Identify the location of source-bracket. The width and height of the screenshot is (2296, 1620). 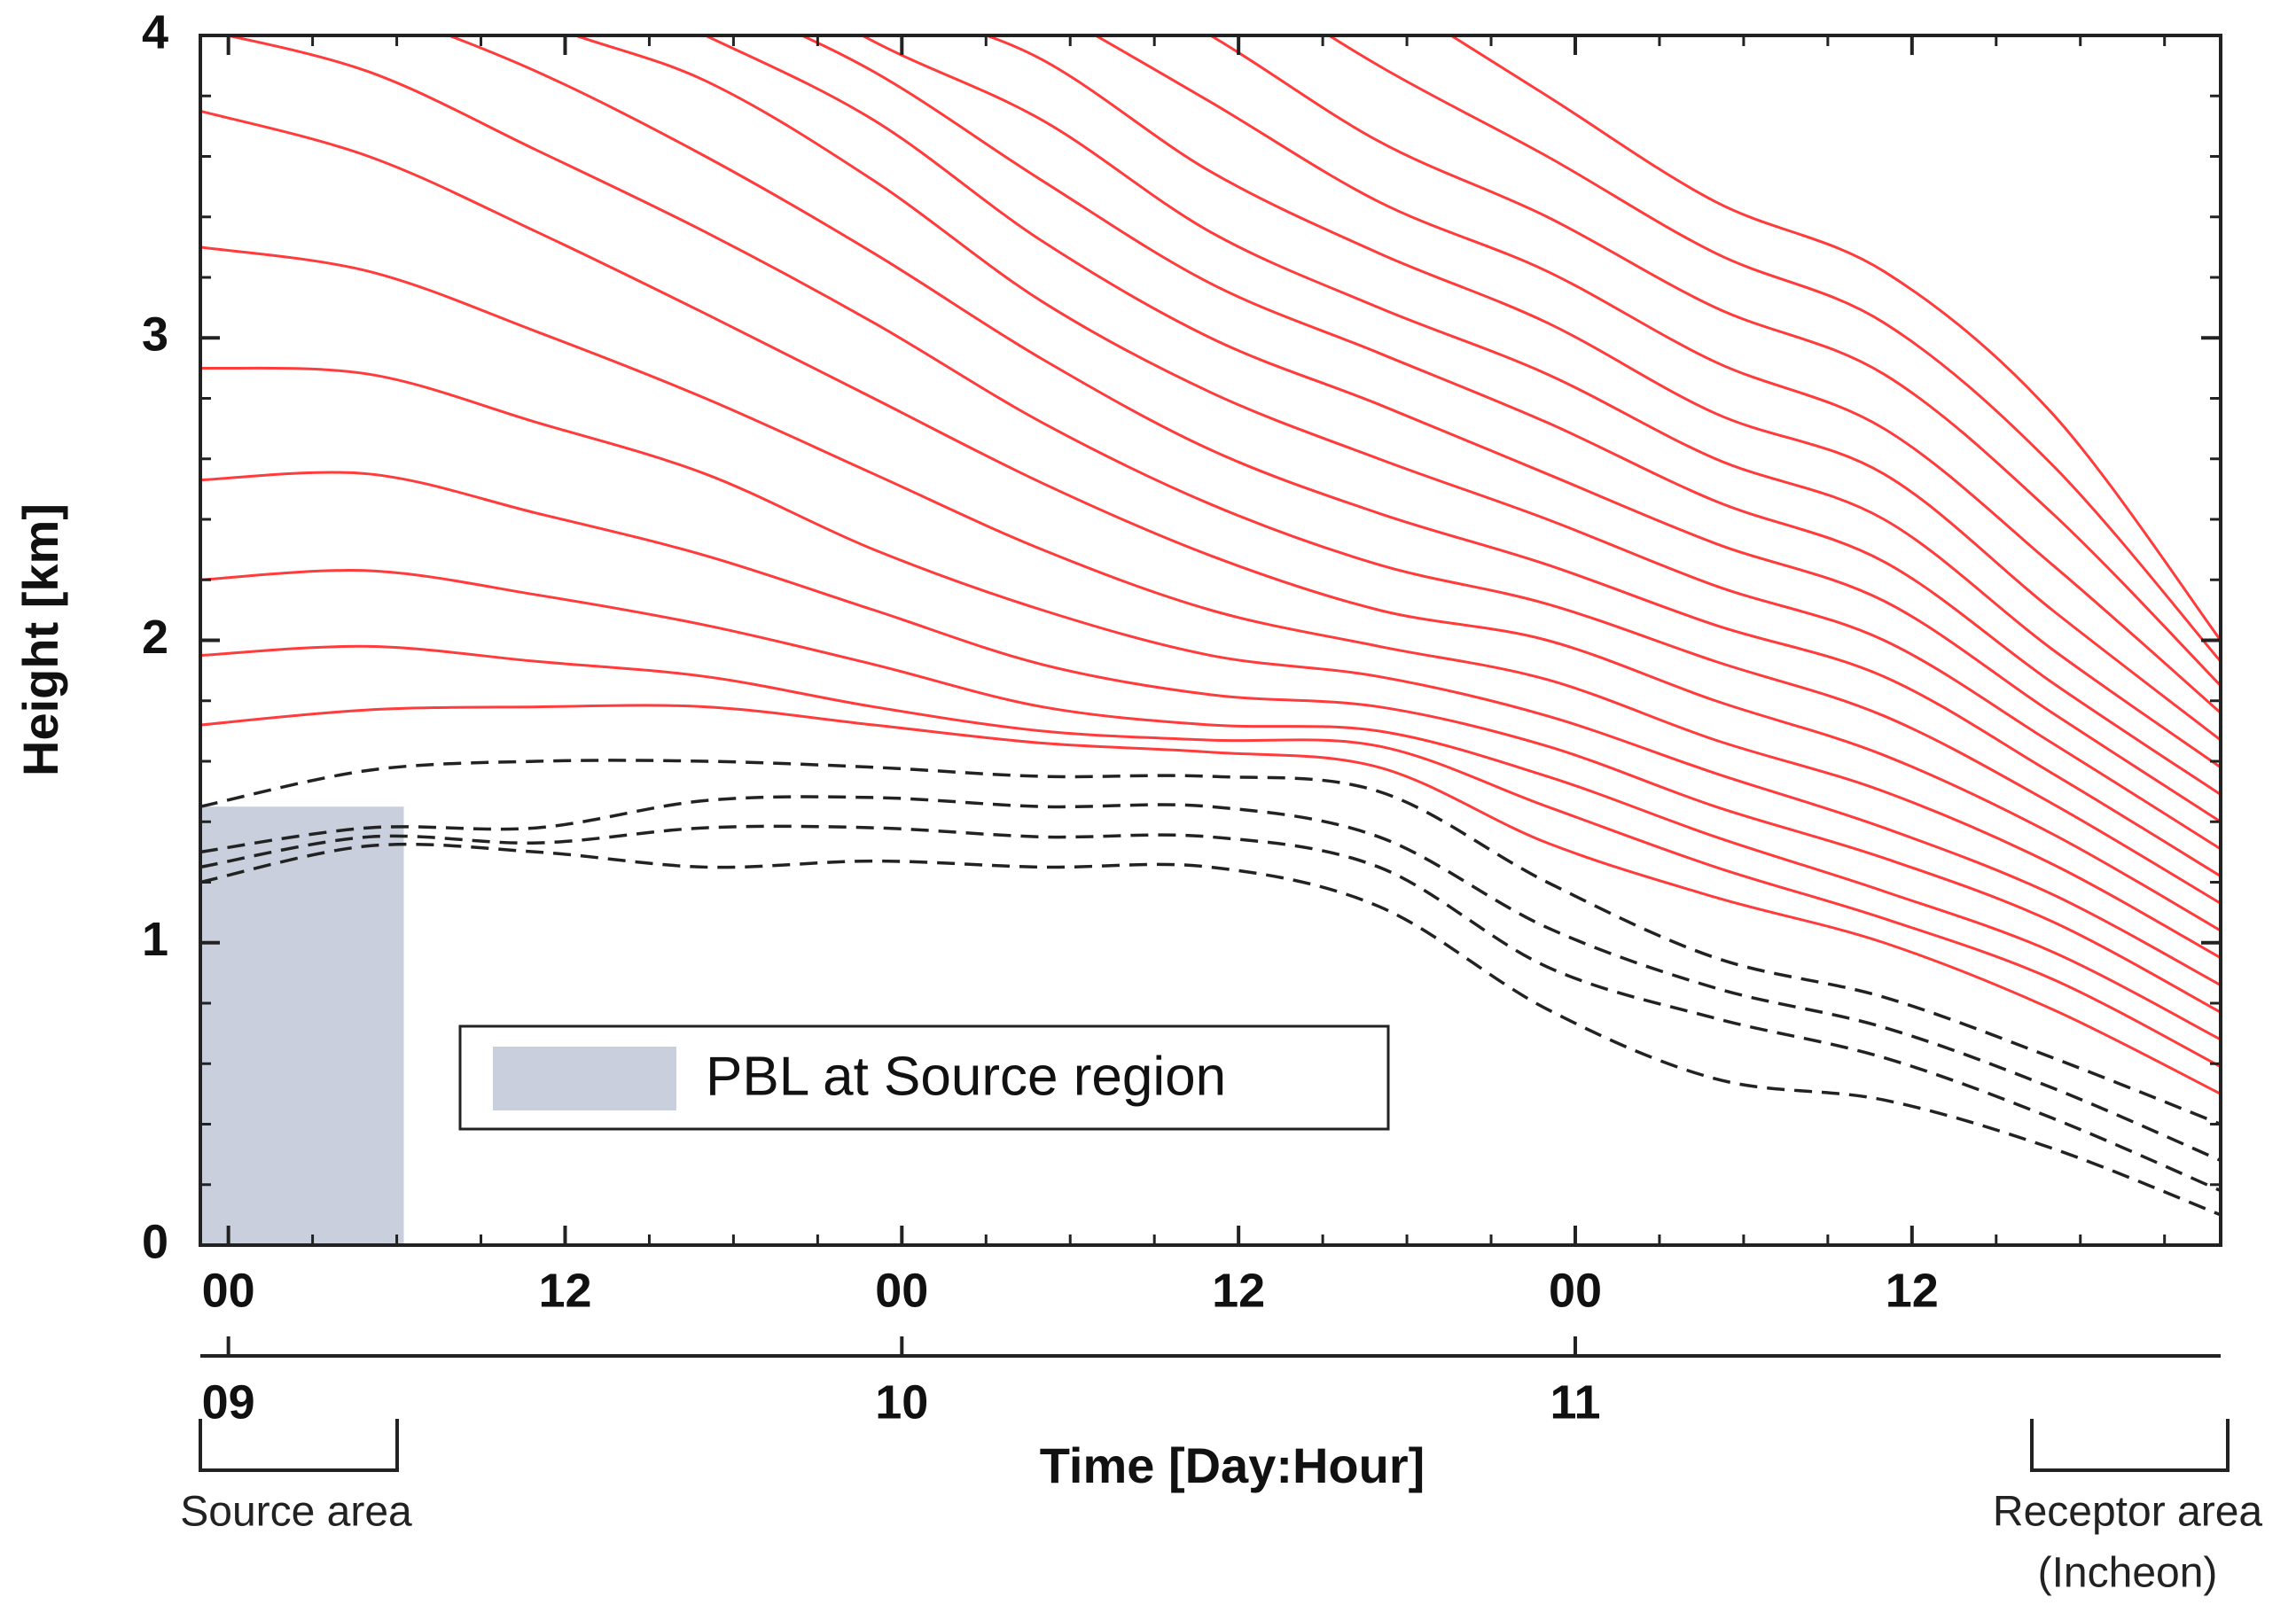
(299, 1446).